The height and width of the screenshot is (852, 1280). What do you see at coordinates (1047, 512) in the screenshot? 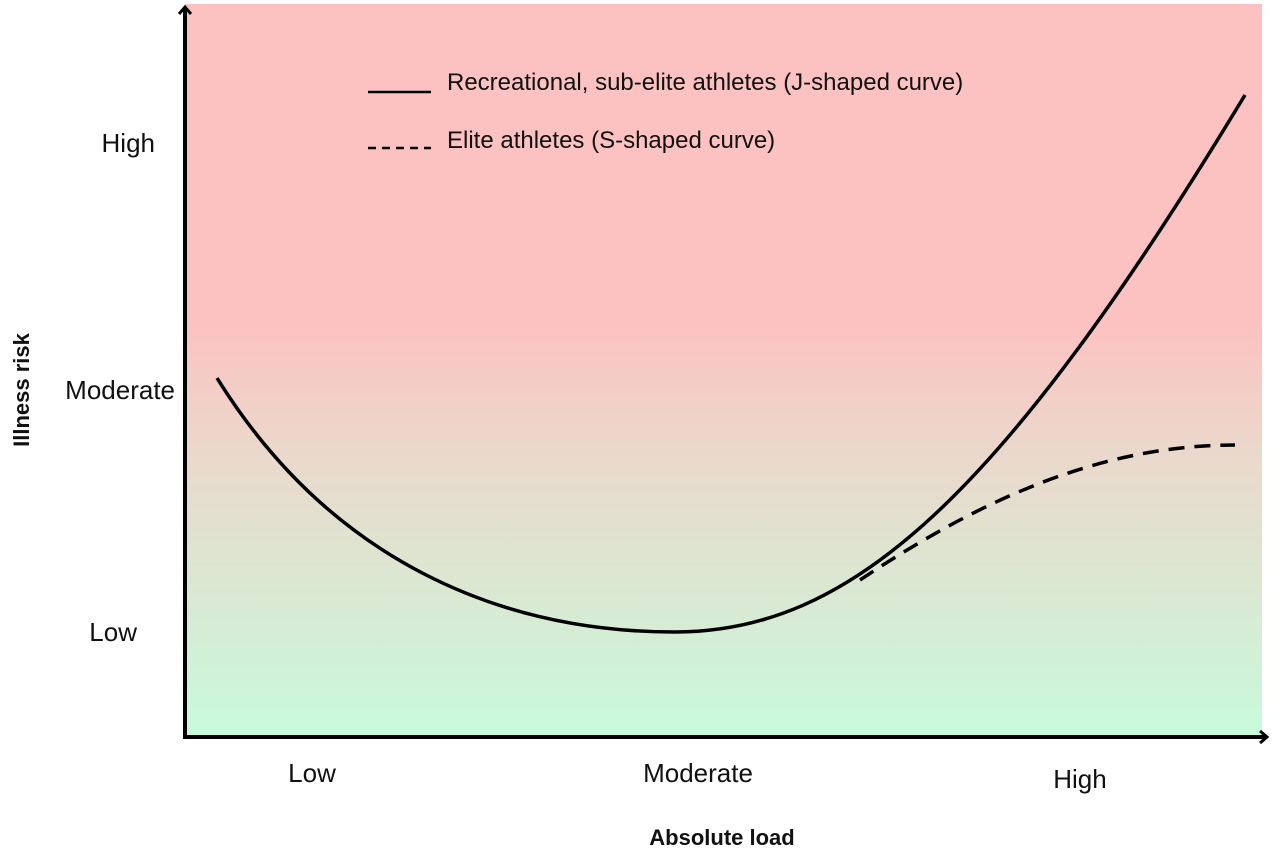
I see `s-shaped-curve` at bounding box center [1047, 512].